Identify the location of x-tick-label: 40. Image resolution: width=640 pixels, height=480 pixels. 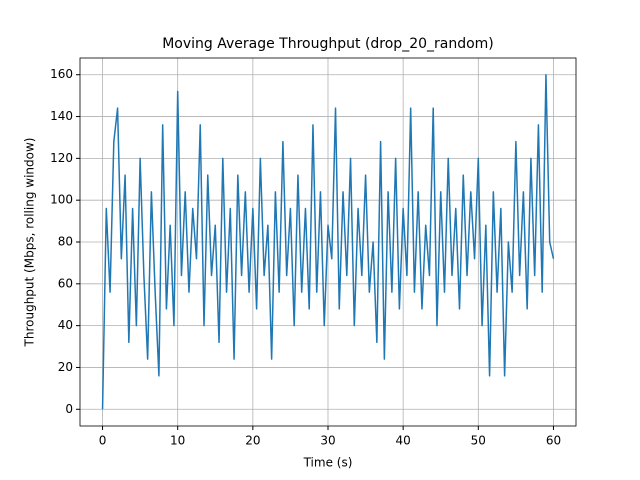
(403, 441).